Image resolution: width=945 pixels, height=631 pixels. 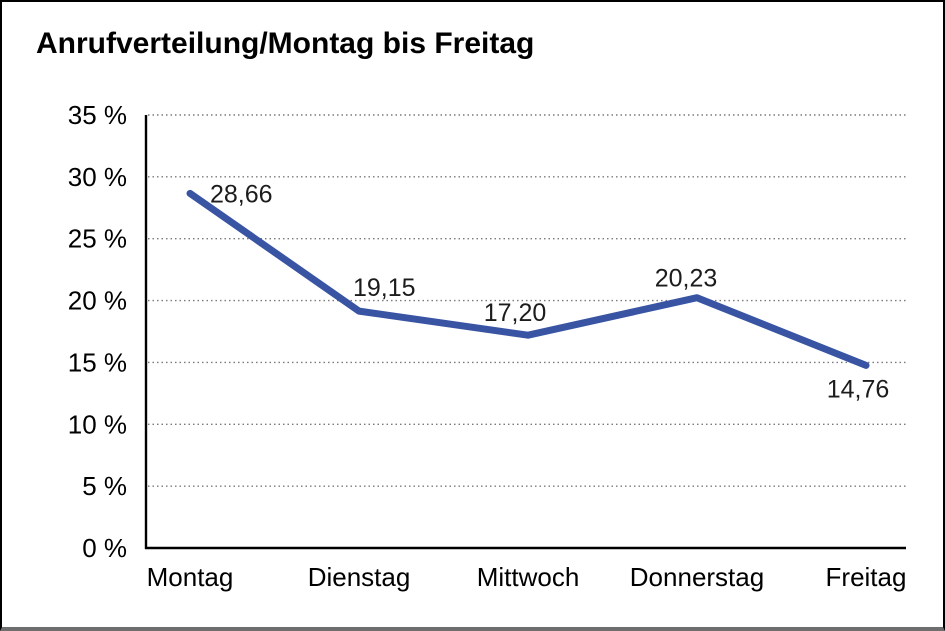 What do you see at coordinates (97, 301) in the screenshot?
I see `y-tick-label: 20 %` at bounding box center [97, 301].